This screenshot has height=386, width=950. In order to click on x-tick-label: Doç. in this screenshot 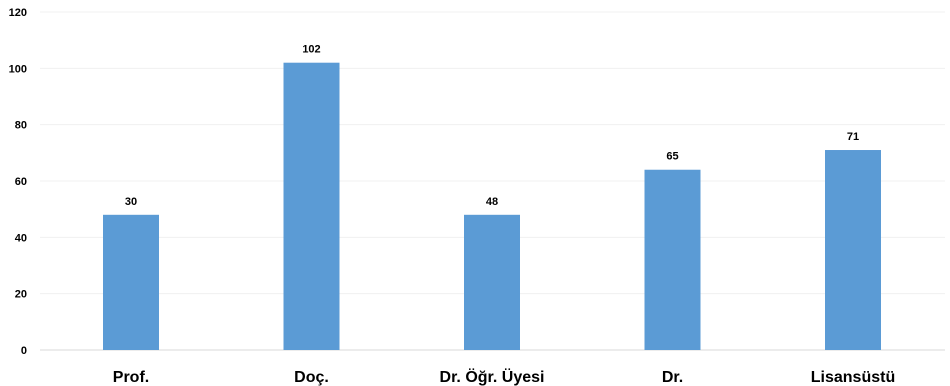, I will do `click(311, 377)`.